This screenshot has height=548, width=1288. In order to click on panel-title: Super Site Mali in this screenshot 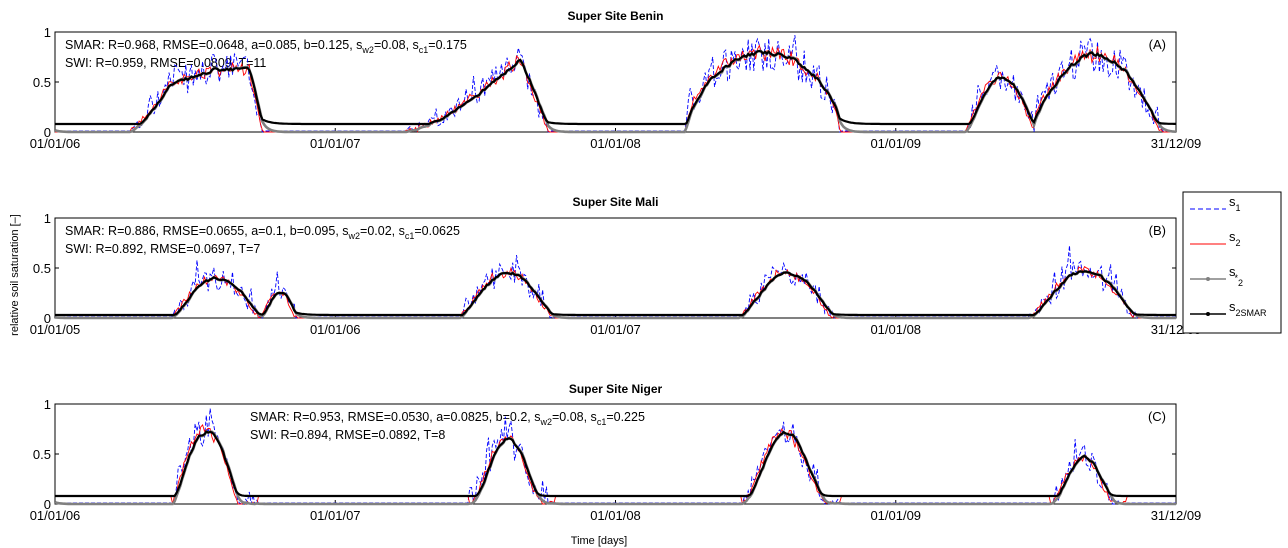, I will do `click(615, 202)`.